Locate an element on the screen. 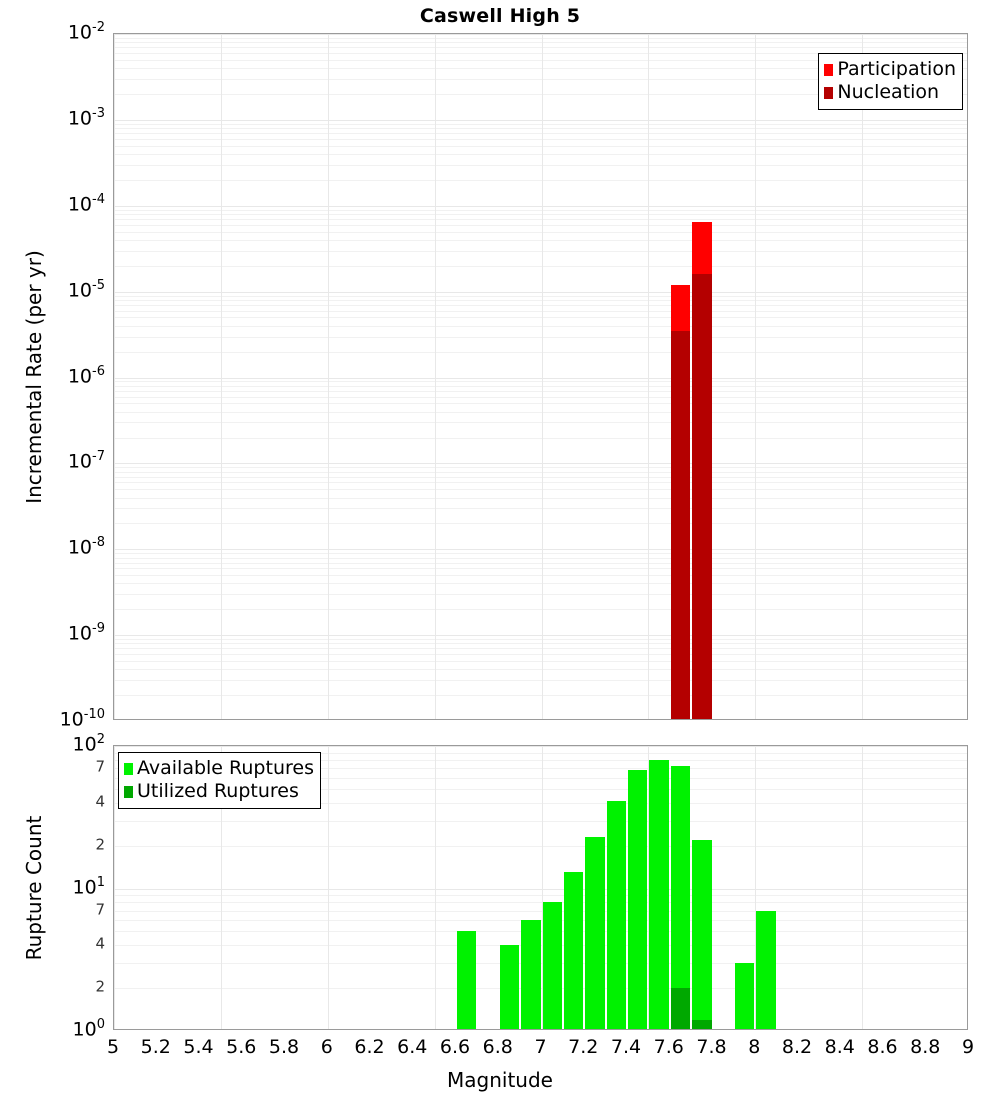 Image resolution: width=1000 pixels, height=1100 pixels. legend-item: Nucleation is located at coordinates (890, 92).